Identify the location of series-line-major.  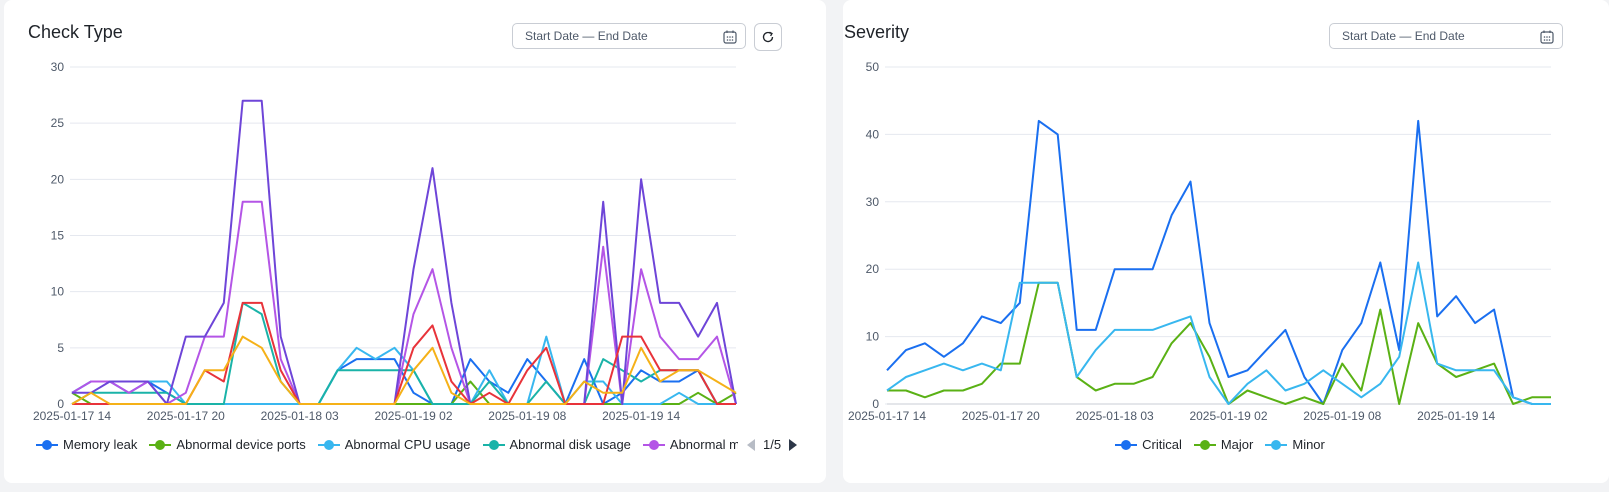
(1219, 343).